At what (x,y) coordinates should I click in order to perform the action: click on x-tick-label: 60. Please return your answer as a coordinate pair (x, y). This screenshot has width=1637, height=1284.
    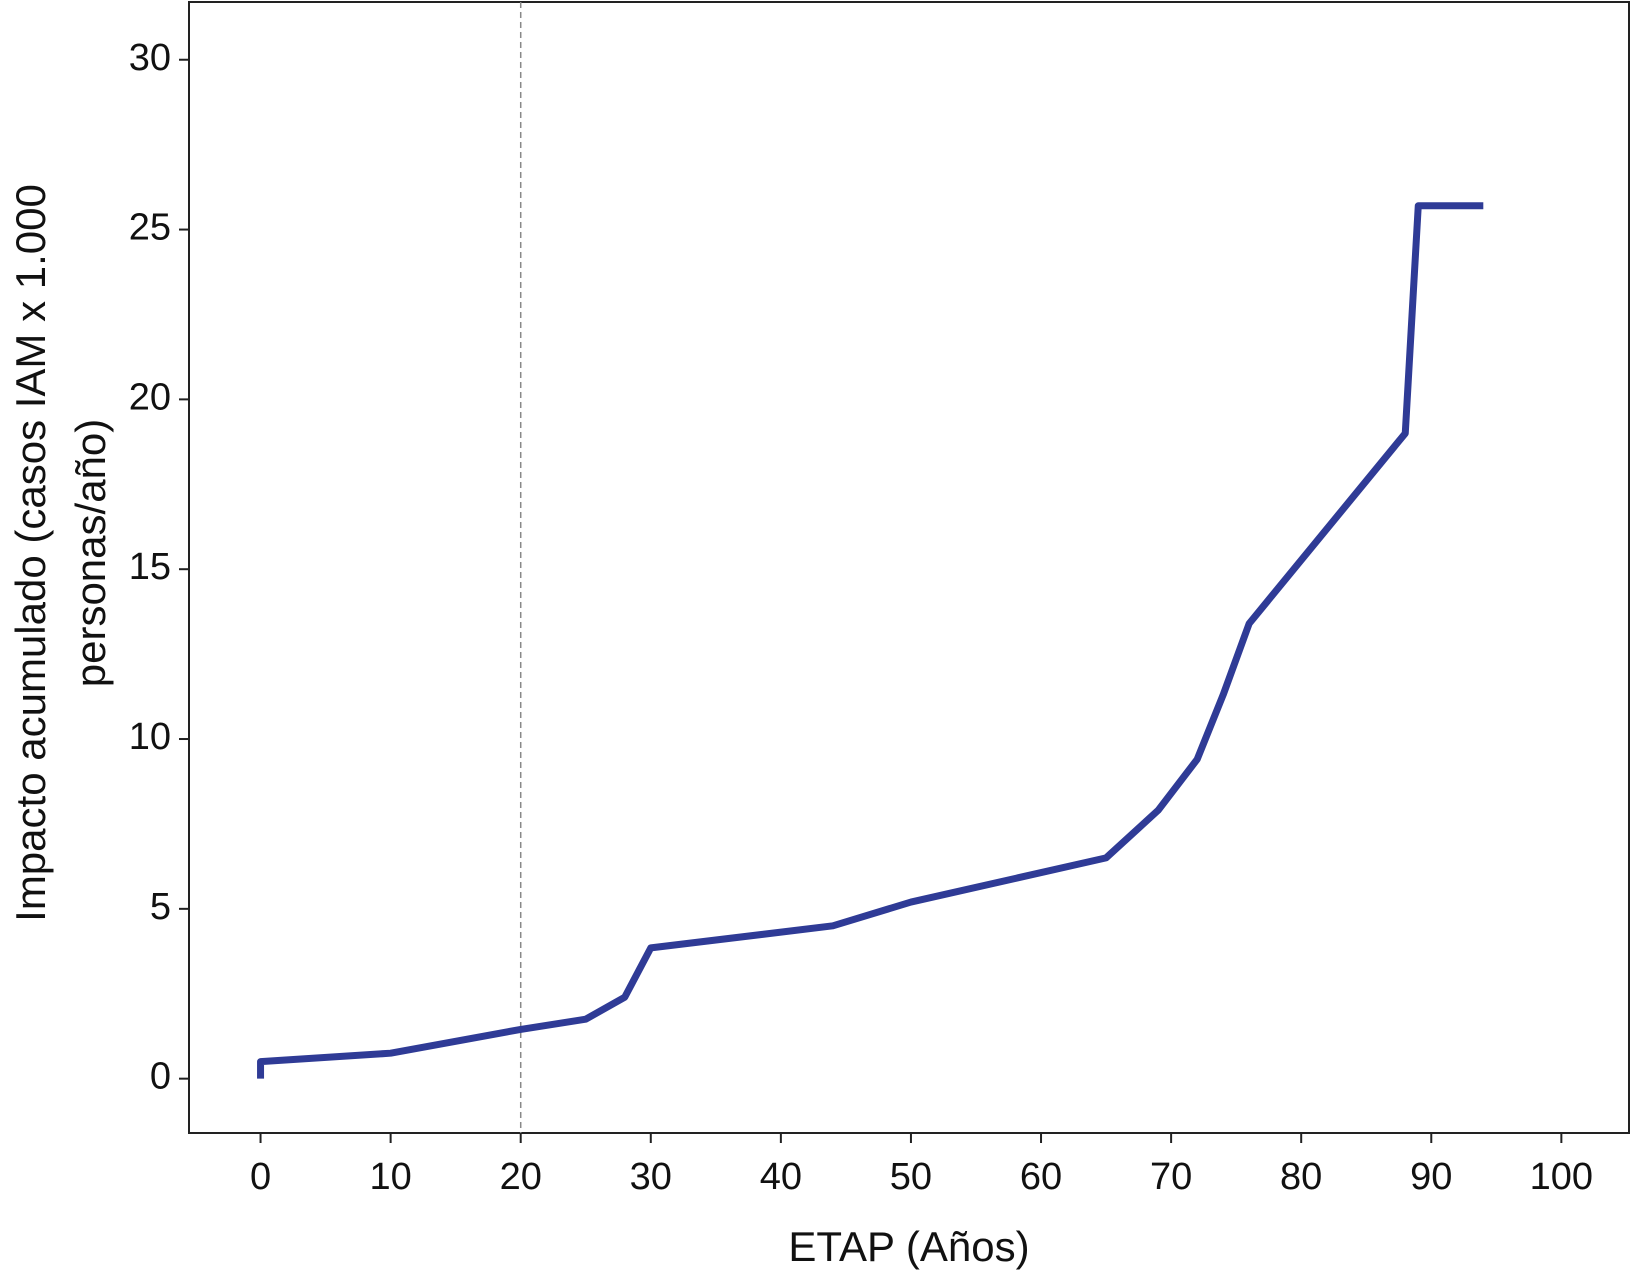
    Looking at the image, I should click on (1041, 1177).